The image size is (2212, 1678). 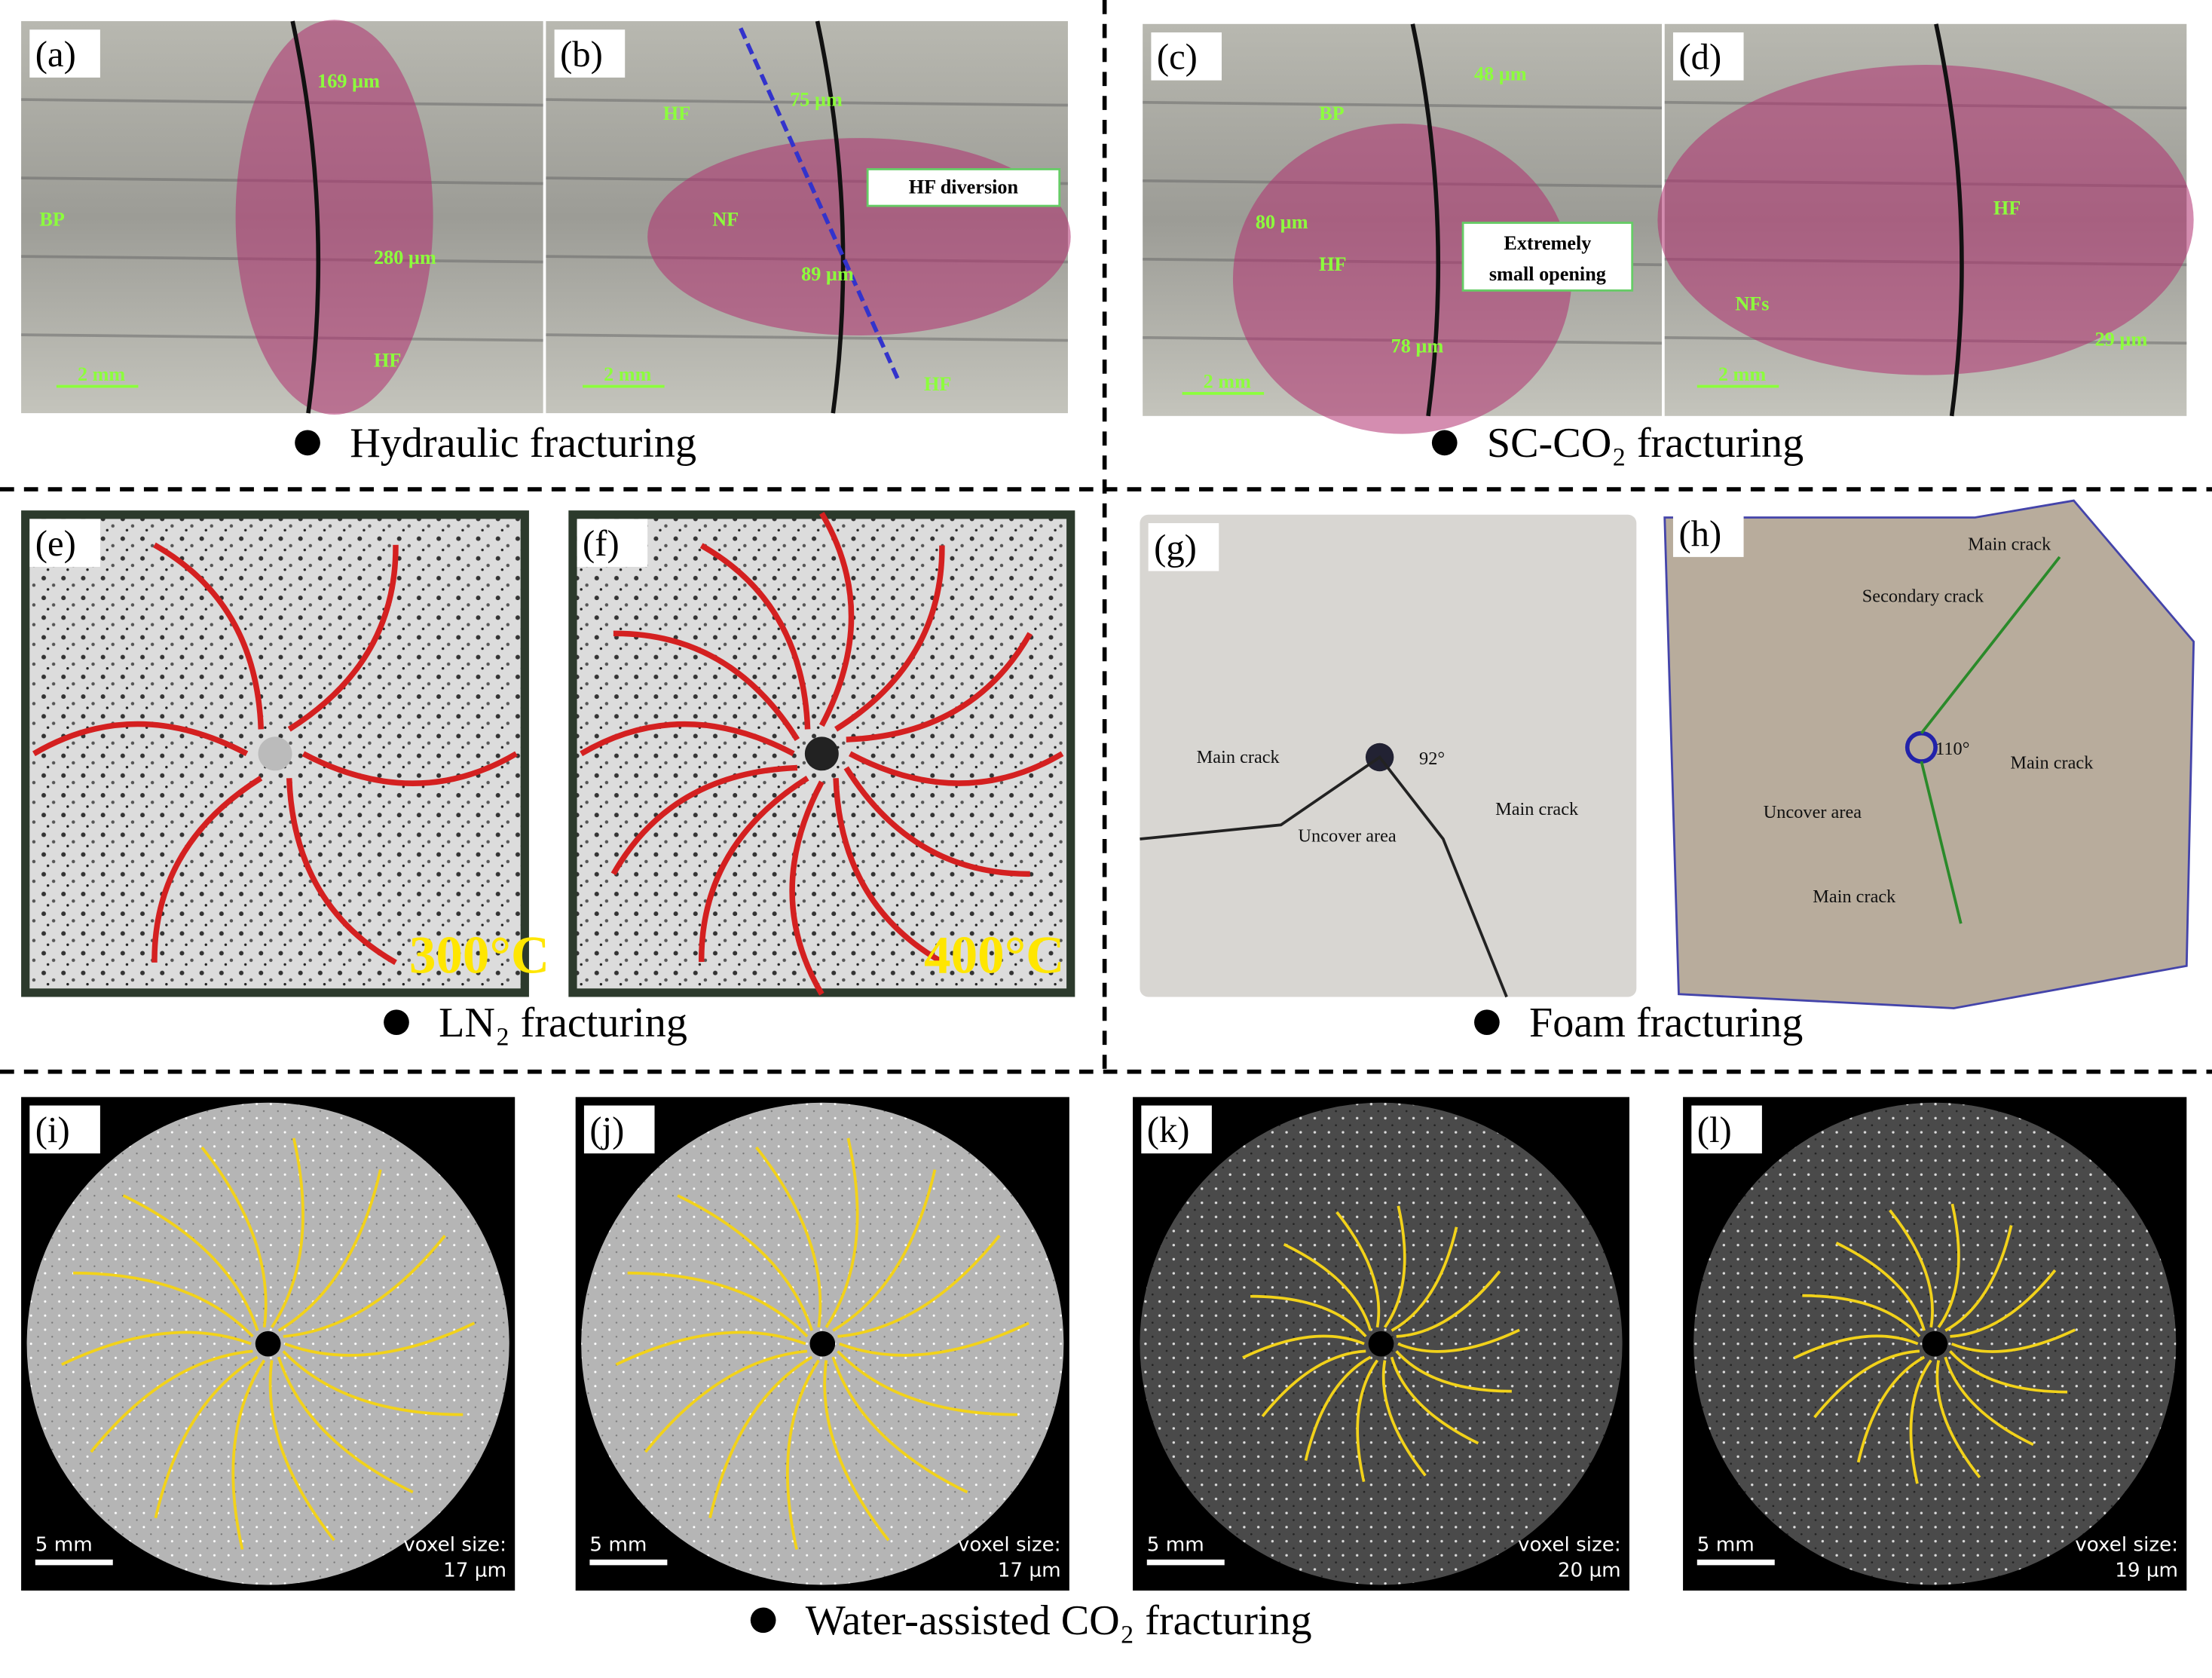 What do you see at coordinates (56, 543) in the screenshot?
I see `panel-label: (e)` at bounding box center [56, 543].